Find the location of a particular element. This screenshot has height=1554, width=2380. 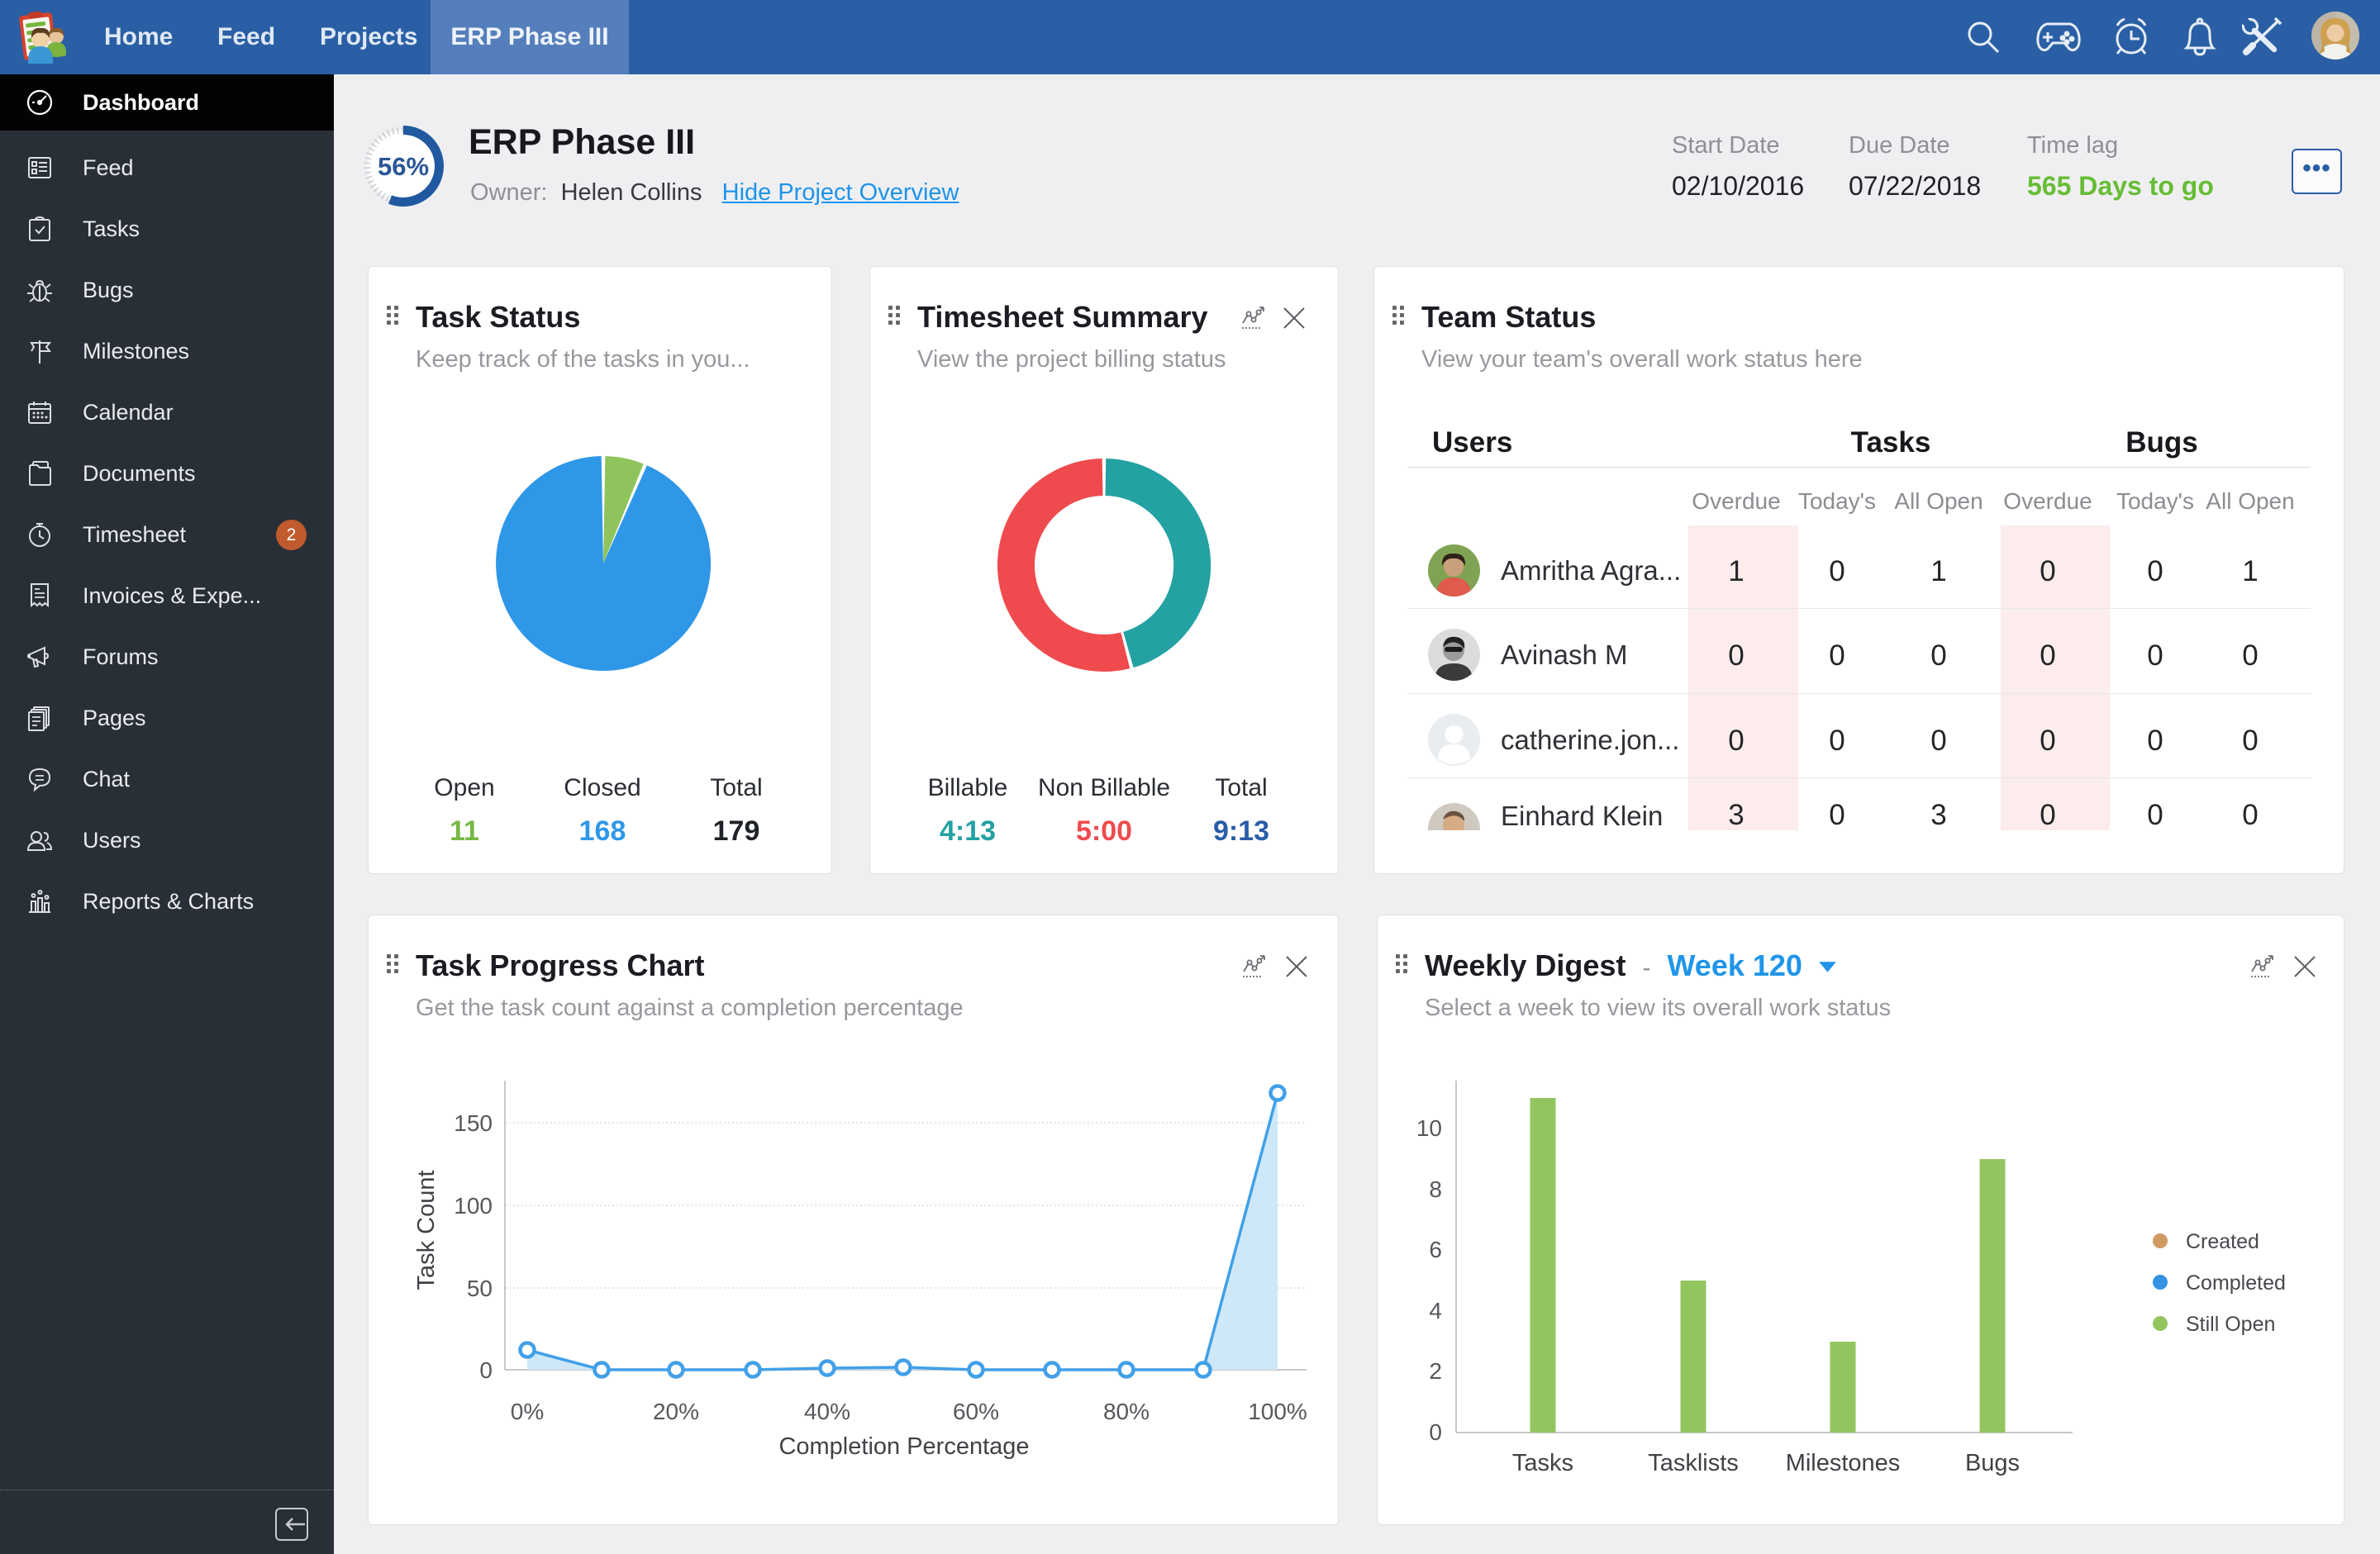

svg-text: Tasklists is located at coordinates (1693, 1463).